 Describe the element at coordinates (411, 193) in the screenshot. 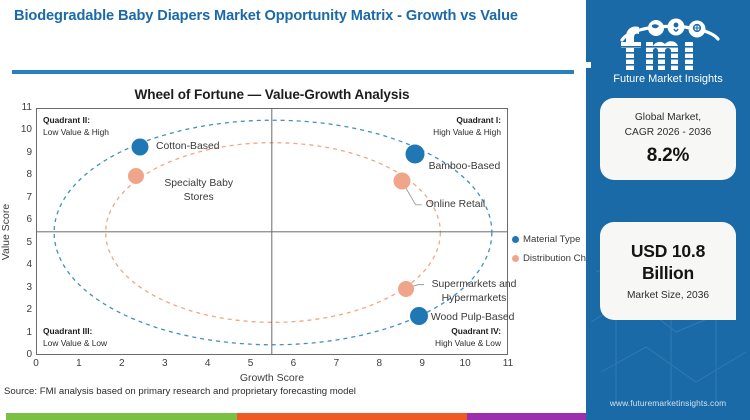

I see `label-leader-line` at that location.